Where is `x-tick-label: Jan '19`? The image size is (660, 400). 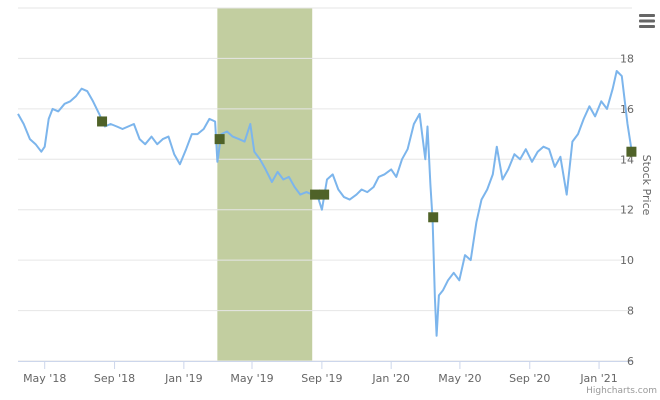
x-tick-label: Jan '19 is located at coordinates (183, 378).